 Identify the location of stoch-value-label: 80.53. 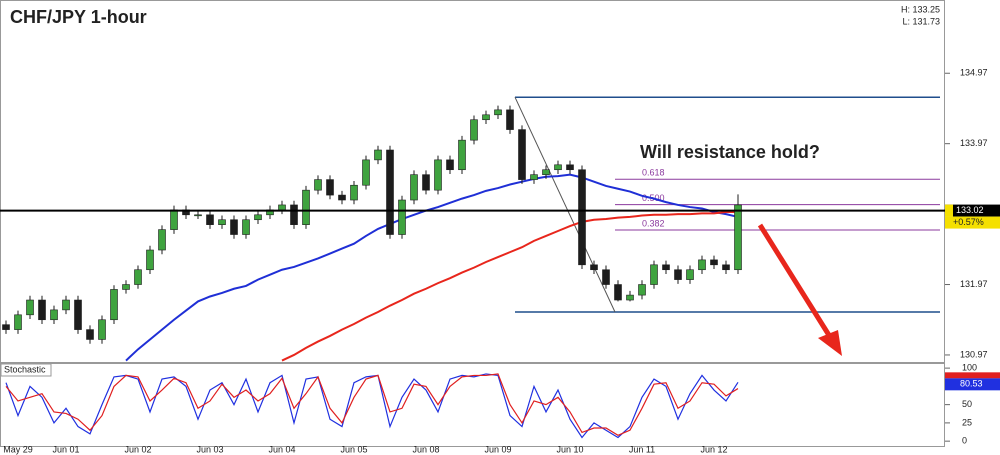
(971, 384).